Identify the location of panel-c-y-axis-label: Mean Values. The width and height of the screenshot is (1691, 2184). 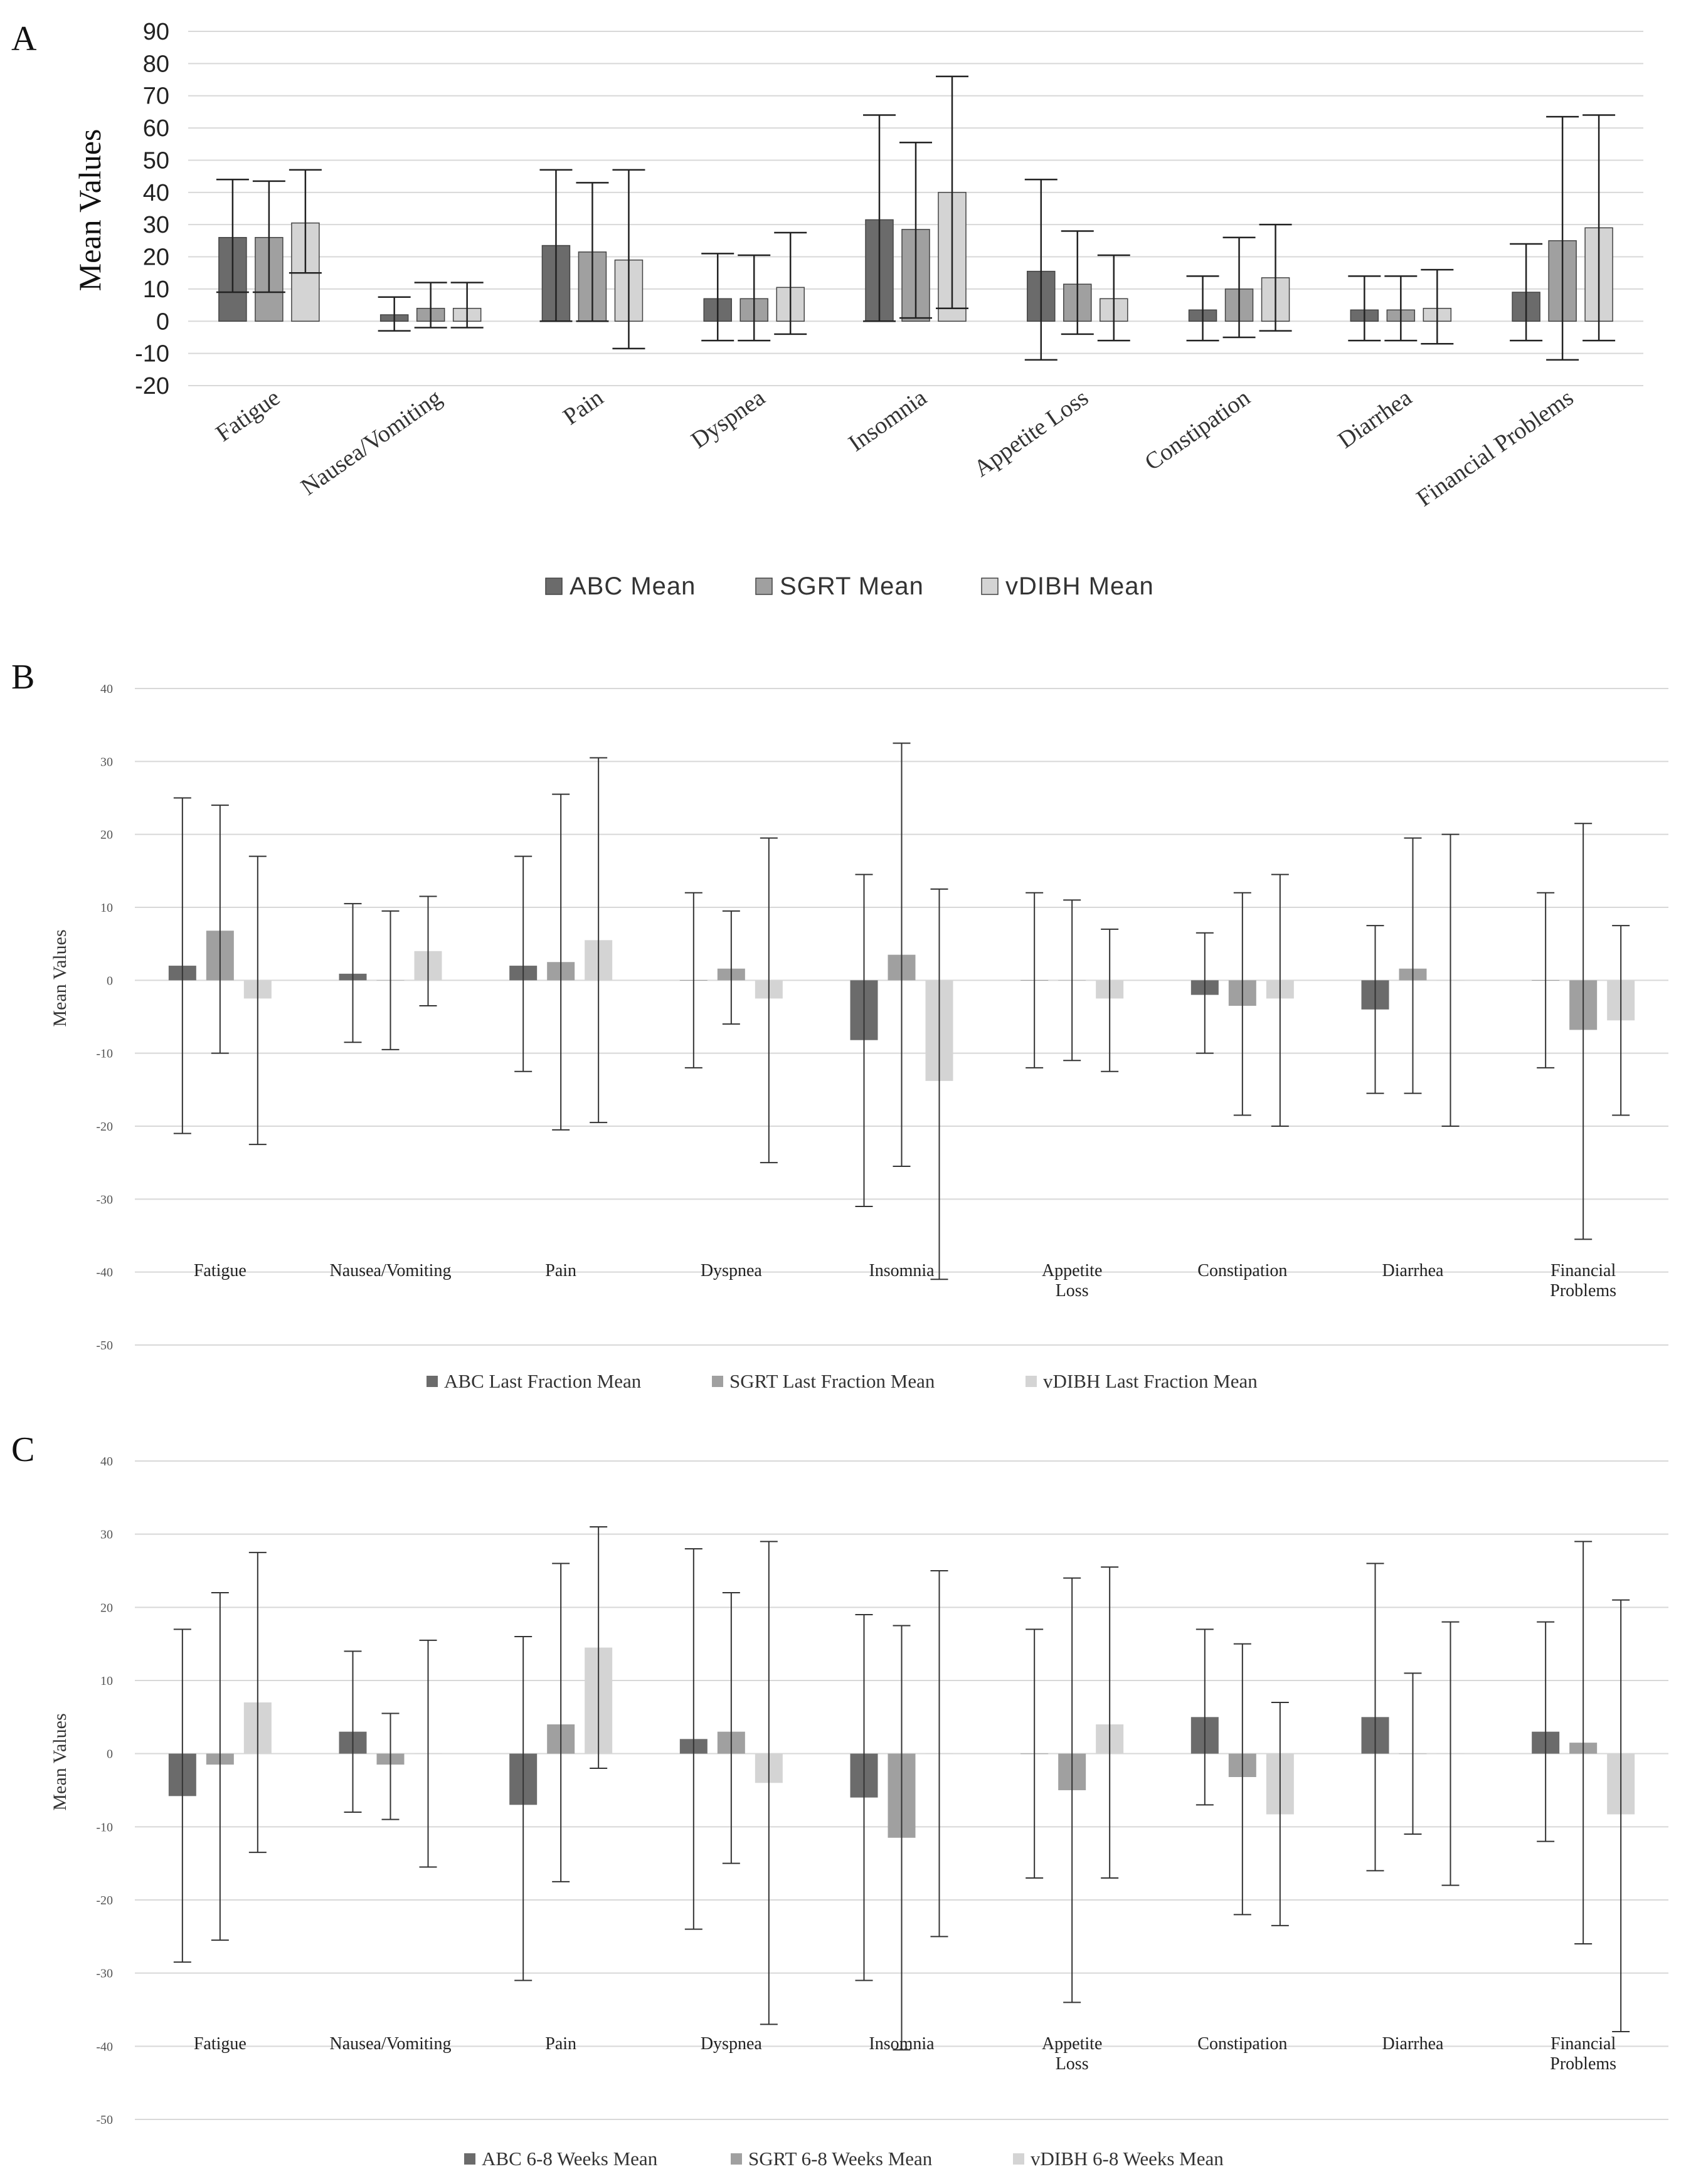
(60, 1762).